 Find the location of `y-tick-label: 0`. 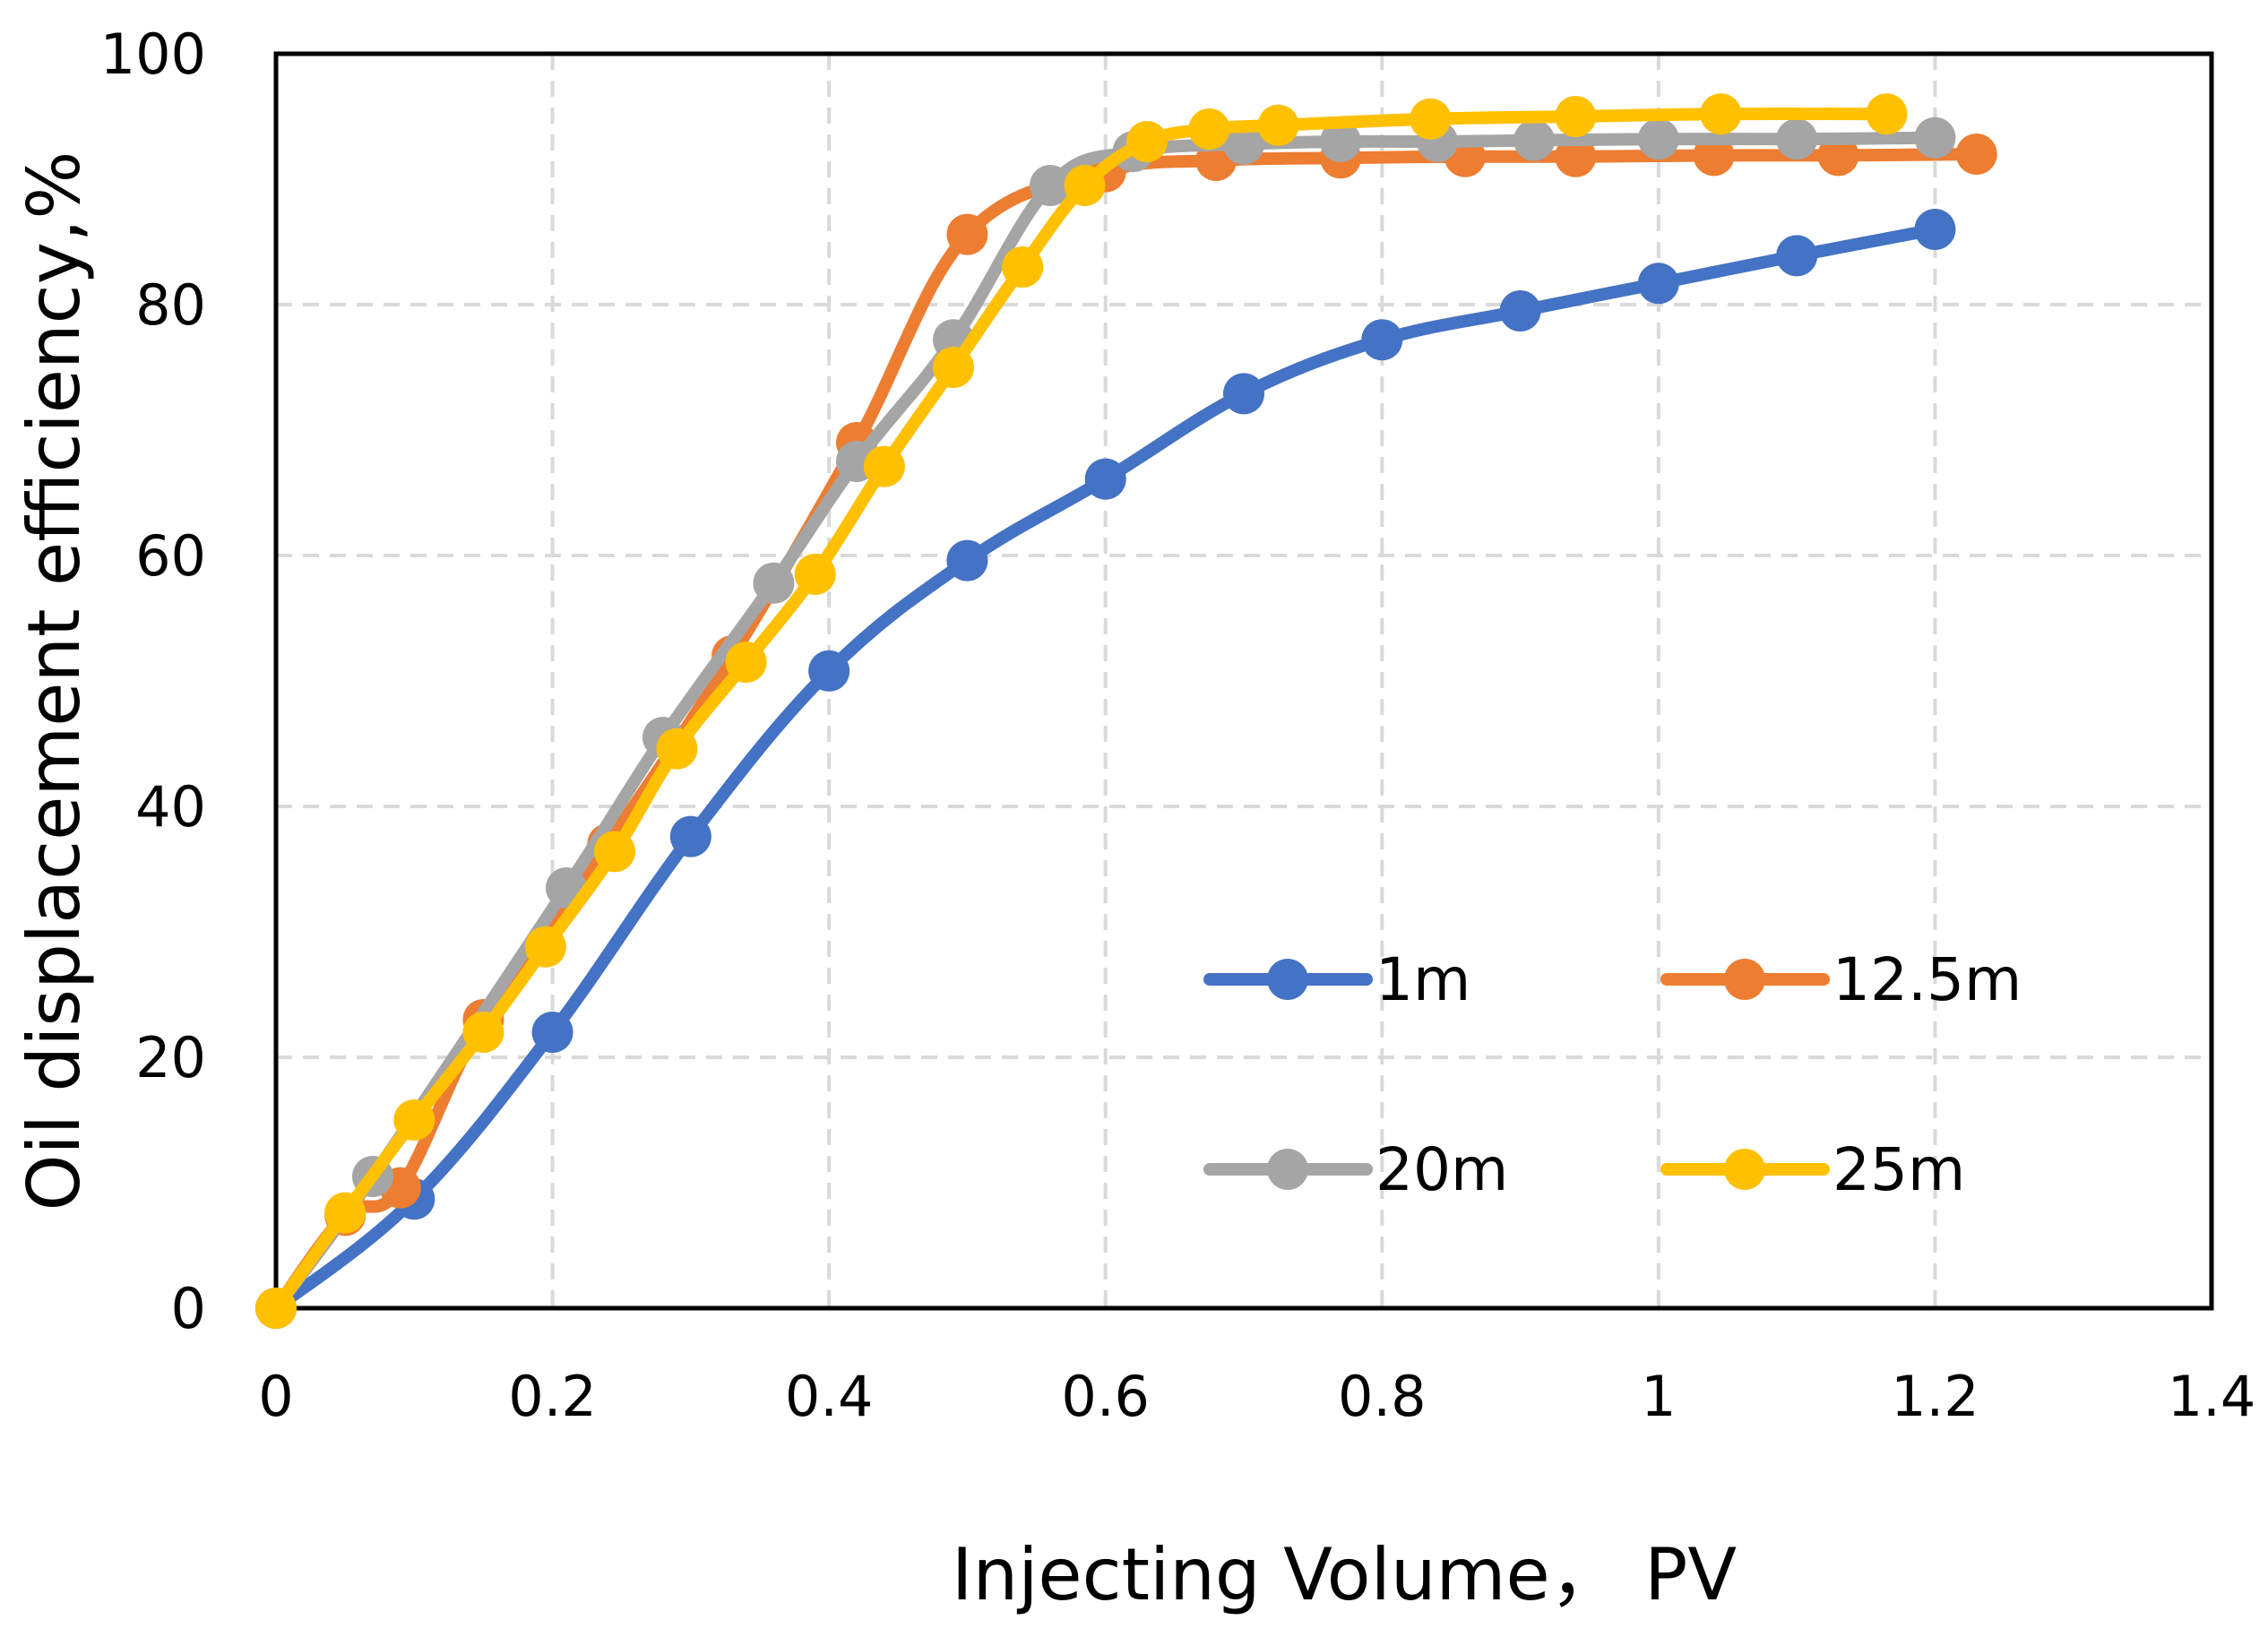

y-tick-label: 0 is located at coordinates (188, 1308).